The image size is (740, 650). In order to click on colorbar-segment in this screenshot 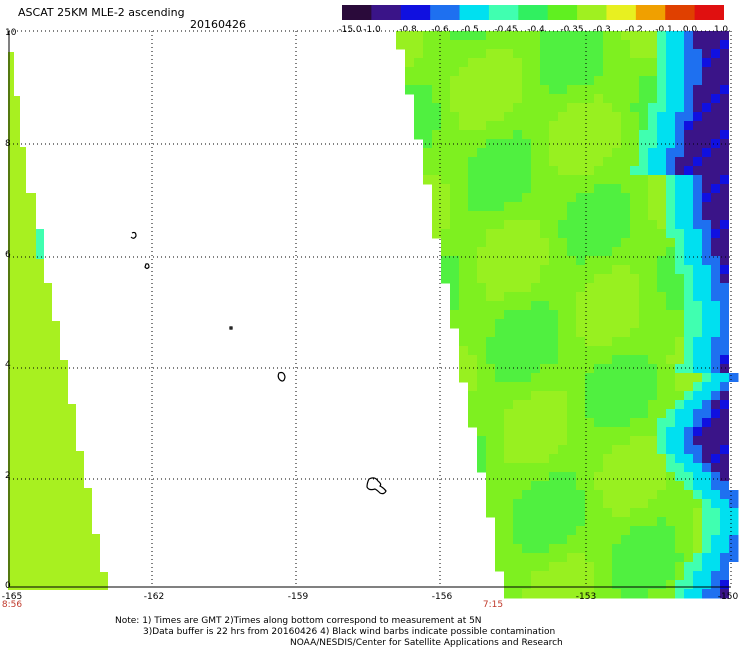, I will do `click(562, 12)`.